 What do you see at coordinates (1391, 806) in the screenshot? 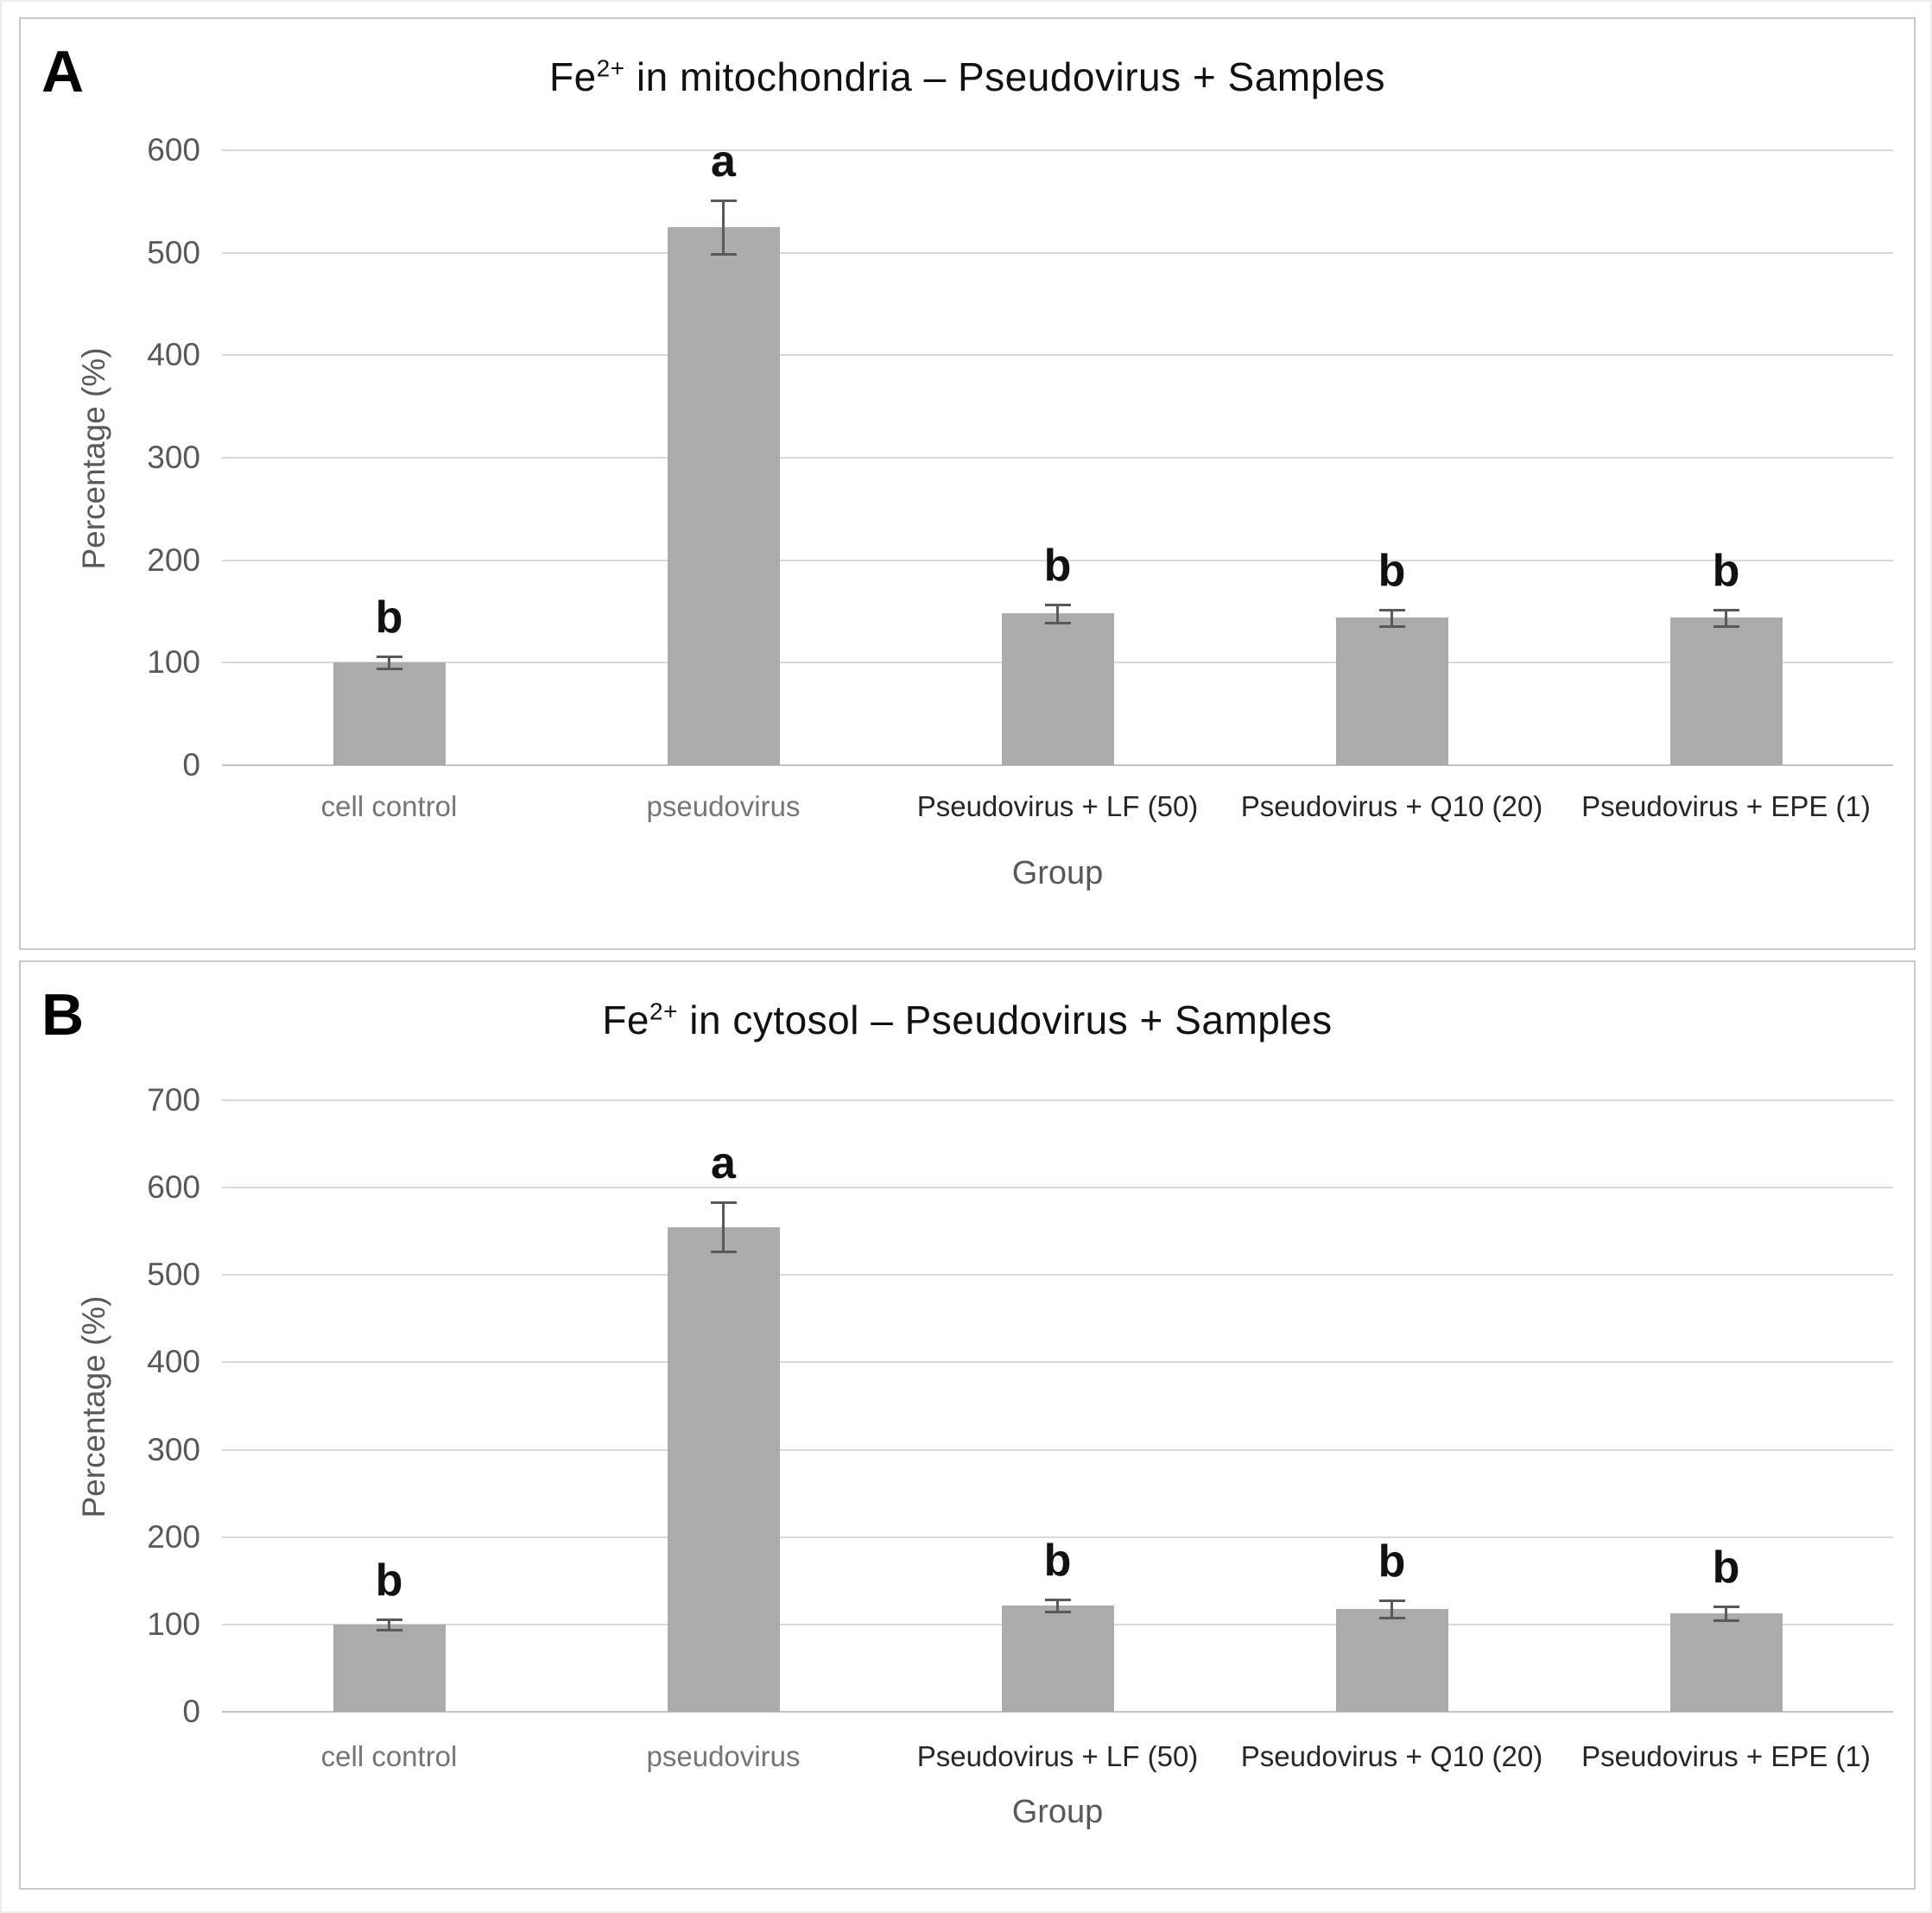
I see `x-category-label: Pseudovirus + Q10 (20)` at bounding box center [1391, 806].